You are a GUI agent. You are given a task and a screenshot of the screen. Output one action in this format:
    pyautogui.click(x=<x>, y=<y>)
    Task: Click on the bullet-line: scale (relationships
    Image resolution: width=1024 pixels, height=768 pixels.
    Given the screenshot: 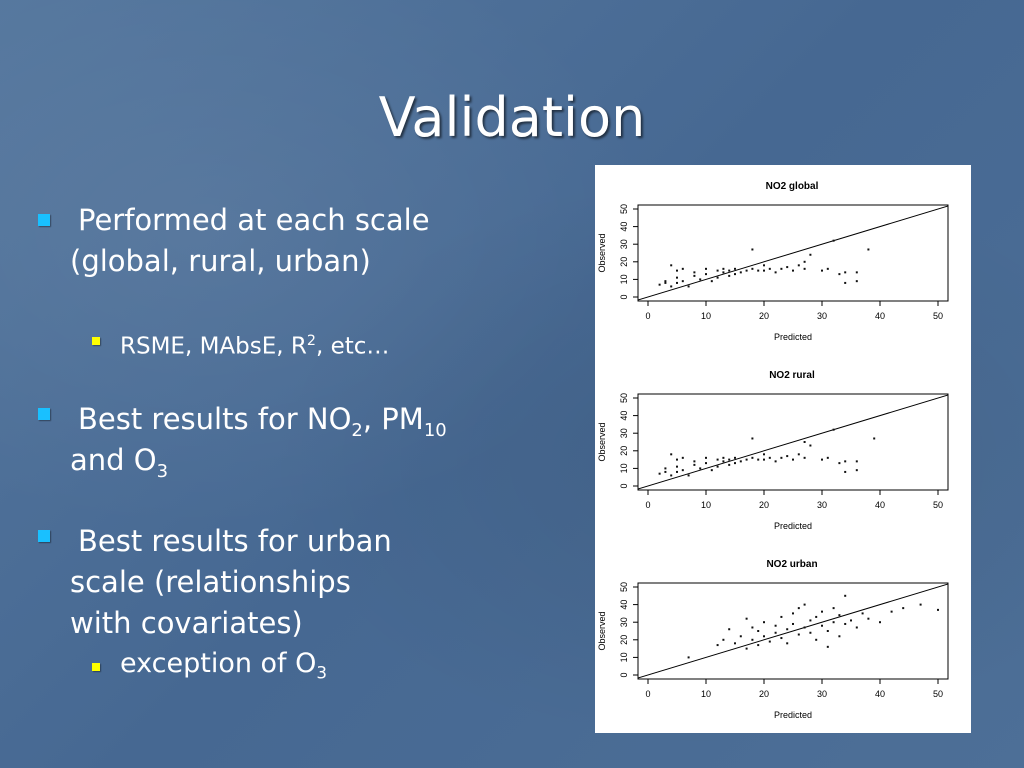 What is the action you would take?
    pyautogui.click(x=210, y=582)
    